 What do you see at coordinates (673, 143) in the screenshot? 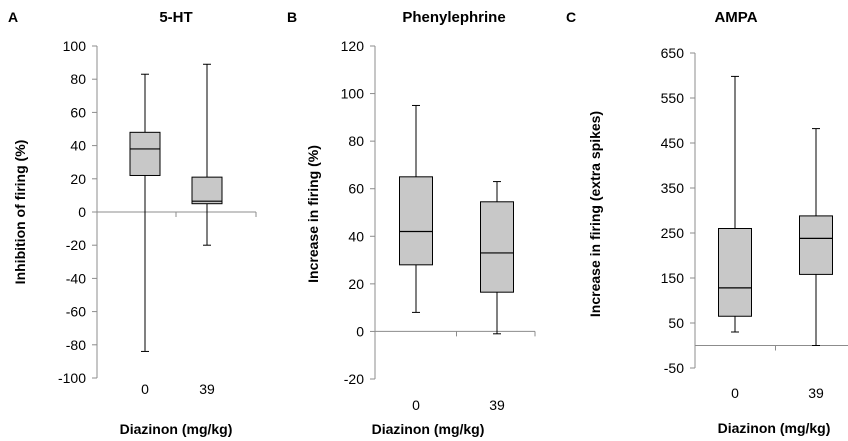
I see `y-tick-label: 450` at bounding box center [673, 143].